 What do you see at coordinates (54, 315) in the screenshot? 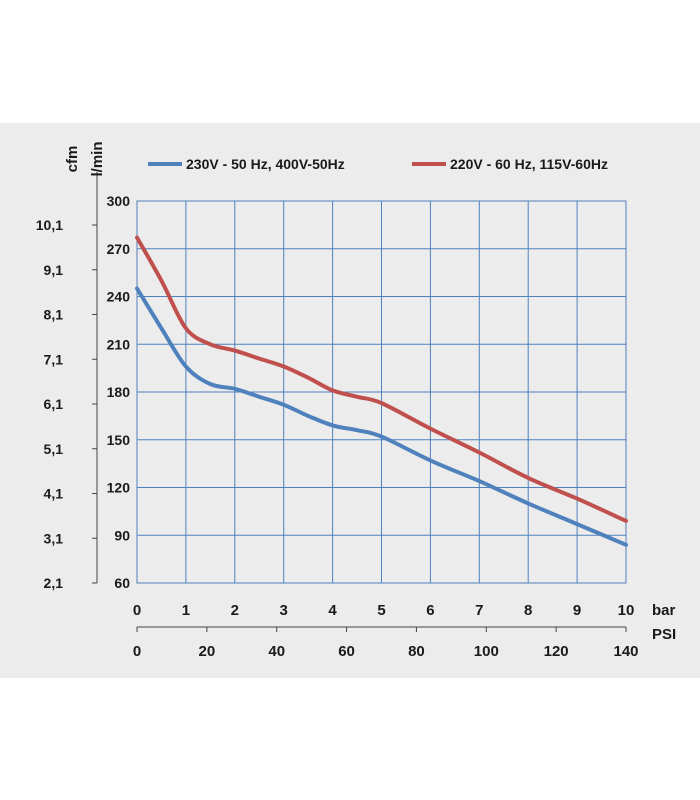
I see `cfm-tick-label: 8,1` at bounding box center [54, 315].